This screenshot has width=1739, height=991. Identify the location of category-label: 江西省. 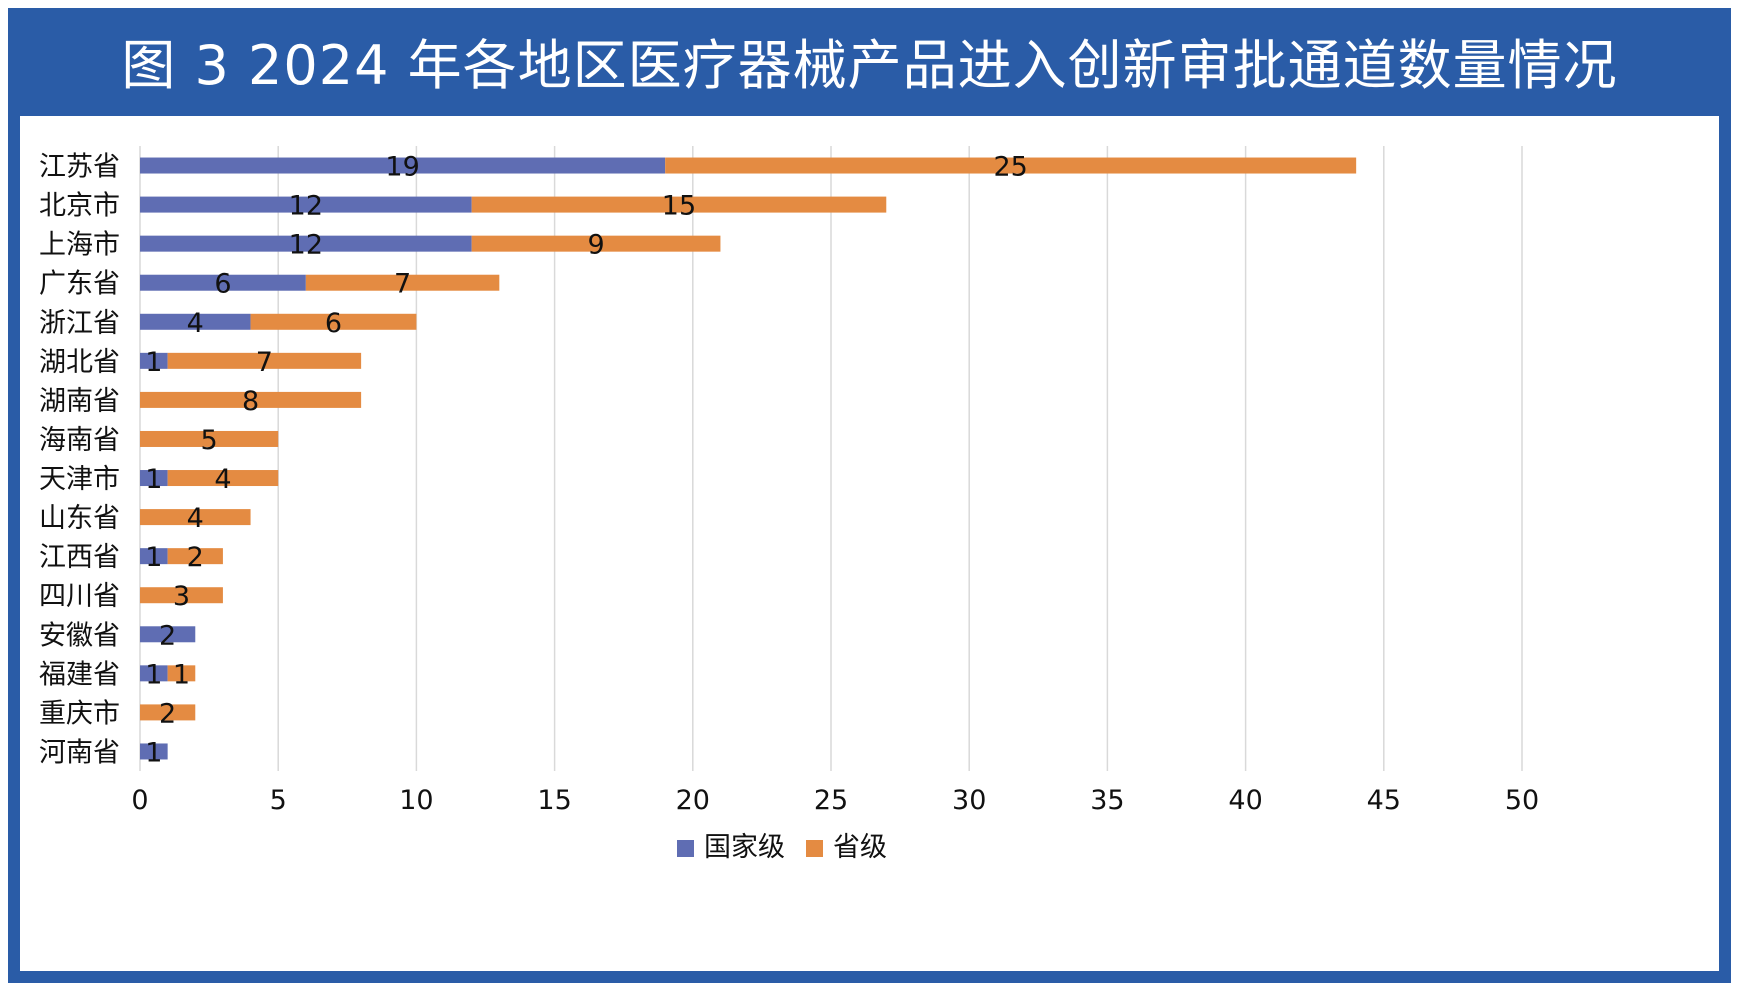
(79, 557).